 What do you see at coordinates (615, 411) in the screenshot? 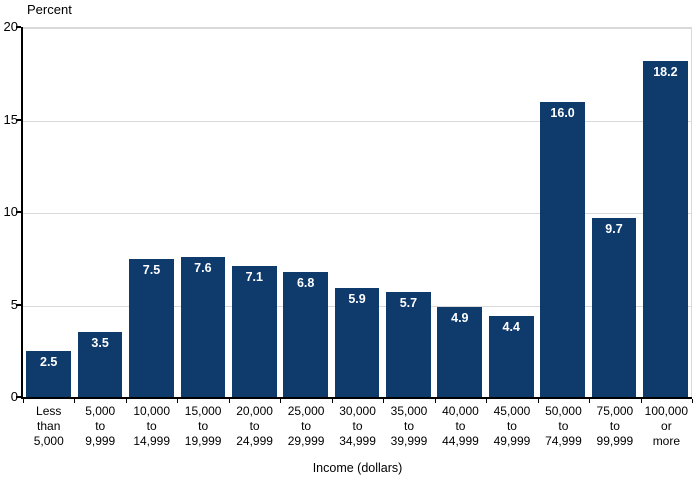
I see `x-category-label-line: 75,000` at bounding box center [615, 411].